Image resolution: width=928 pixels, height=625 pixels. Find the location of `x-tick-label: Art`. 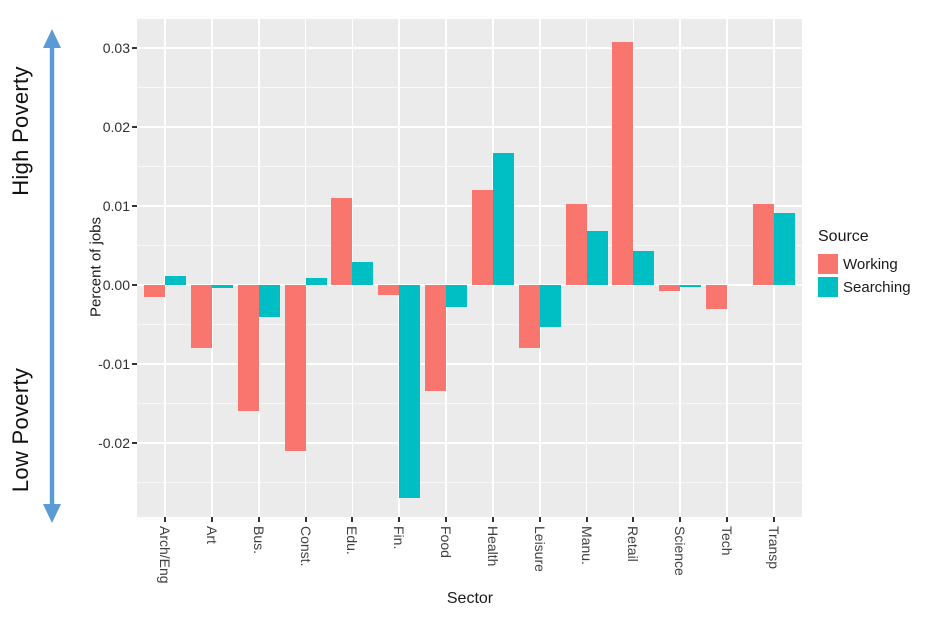

x-tick-label: Art is located at coordinates (211, 535).